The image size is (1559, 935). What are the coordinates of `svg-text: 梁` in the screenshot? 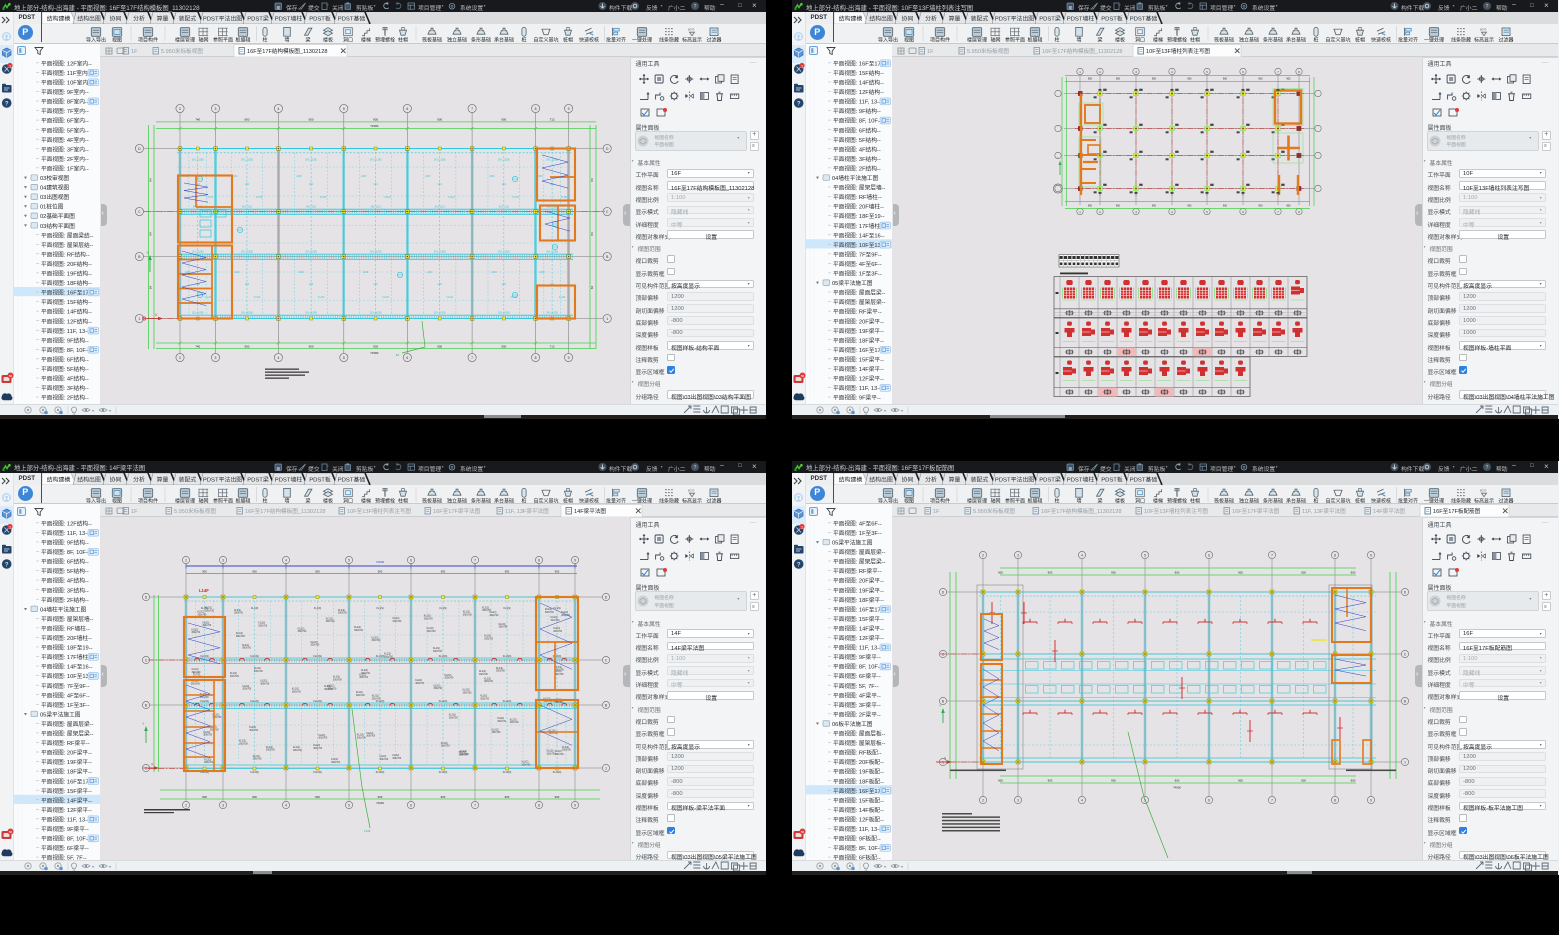 It's located at (307, 500).